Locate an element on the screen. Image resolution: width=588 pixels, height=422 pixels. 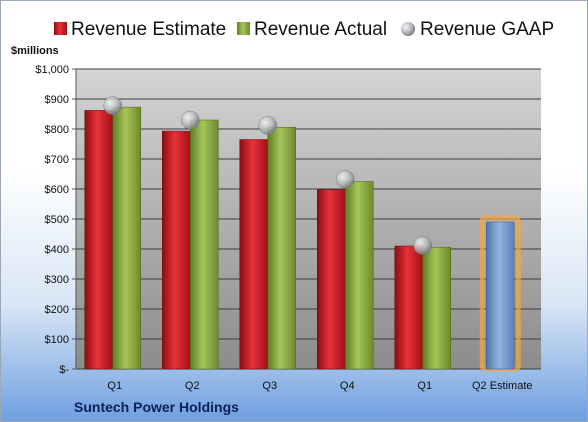
y-tick-label: $600 is located at coordinates (57, 190).